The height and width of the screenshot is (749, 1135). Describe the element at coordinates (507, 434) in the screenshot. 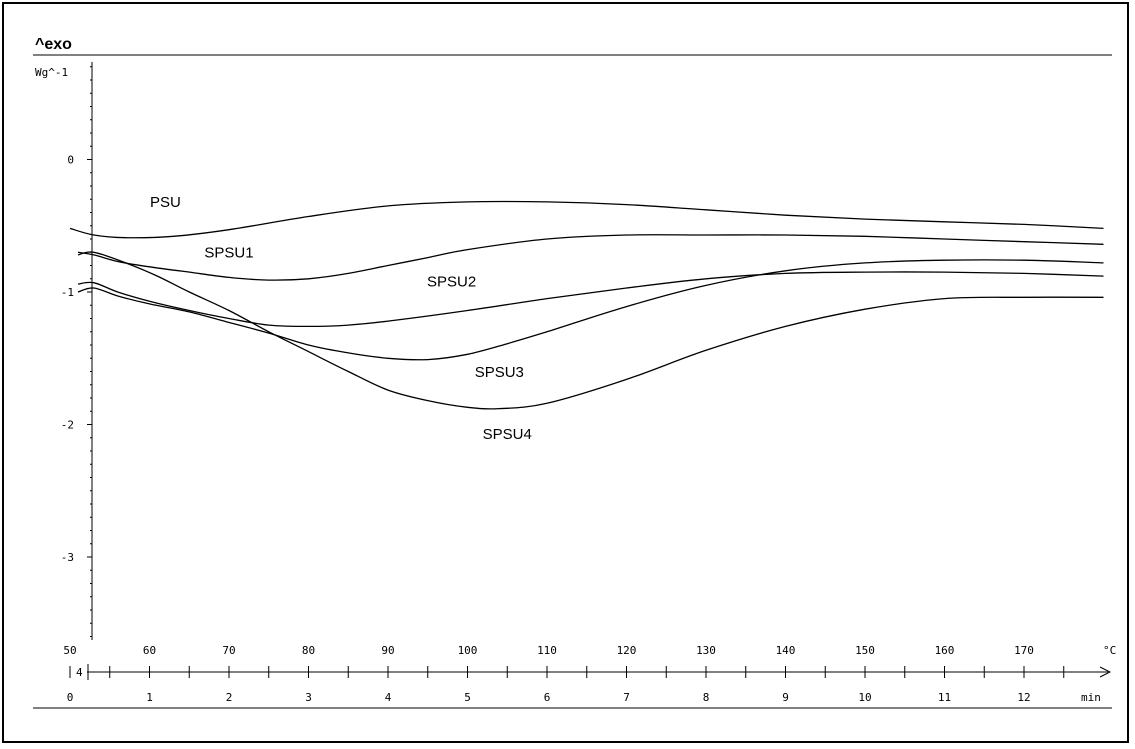

I see `series-label-spsu4: SPSU4` at that location.